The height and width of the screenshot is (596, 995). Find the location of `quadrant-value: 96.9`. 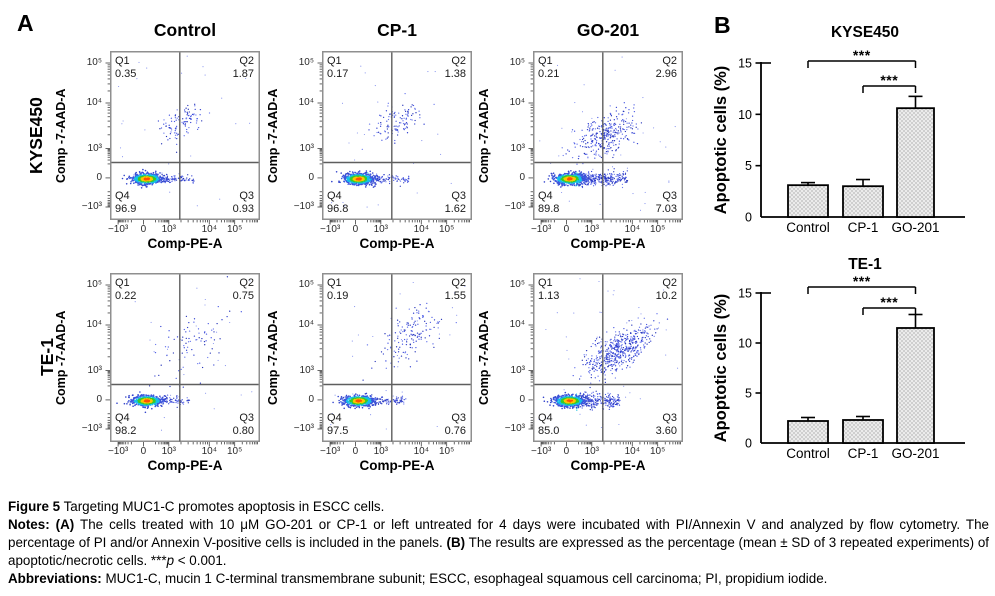

quadrant-value: 96.9 is located at coordinates (126, 209).